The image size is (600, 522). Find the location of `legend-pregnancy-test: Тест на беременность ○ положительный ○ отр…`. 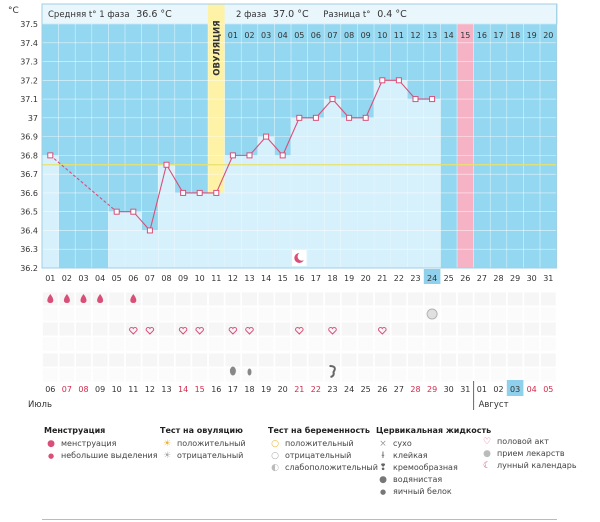

legend-pregnancy-test: Тест на беременность ○ положительный ○ отр… is located at coordinates (323, 450).